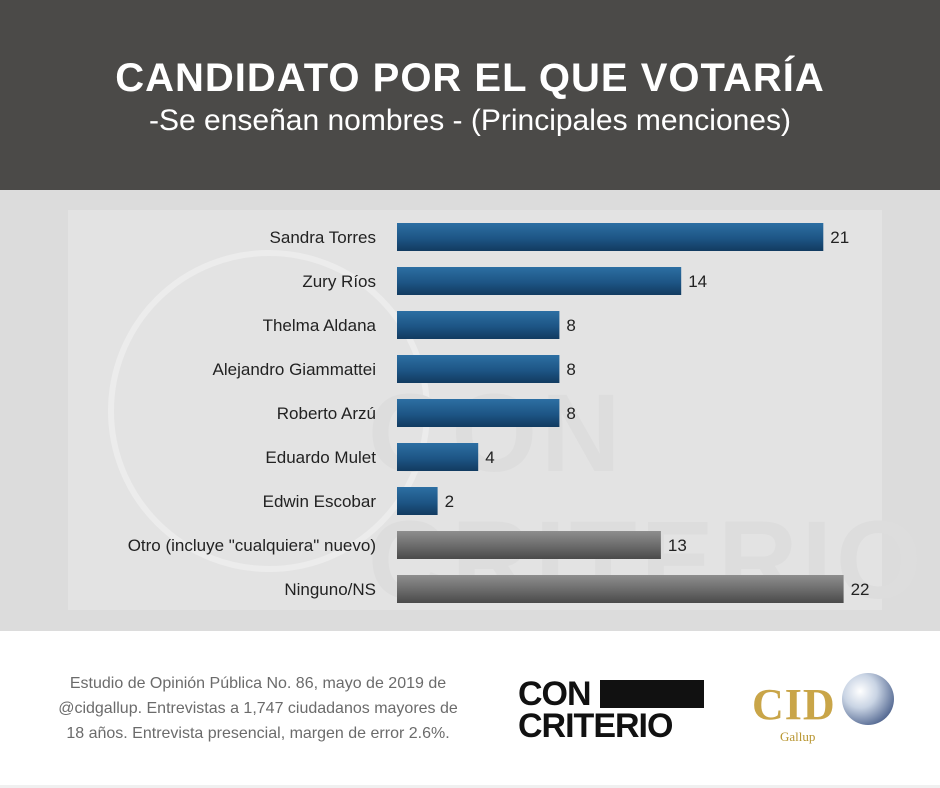 The image size is (940, 788). I want to click on category-label: Edwin Escobar, so click(320, 501).